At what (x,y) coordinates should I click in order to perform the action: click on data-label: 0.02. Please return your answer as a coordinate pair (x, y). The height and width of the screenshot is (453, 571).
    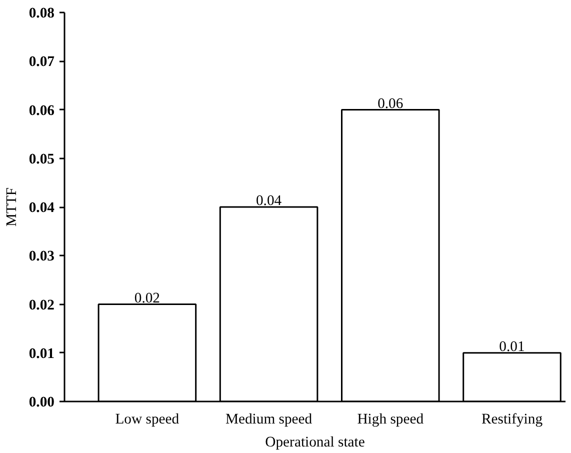
    Looking at the image, I should click on (147, 298).